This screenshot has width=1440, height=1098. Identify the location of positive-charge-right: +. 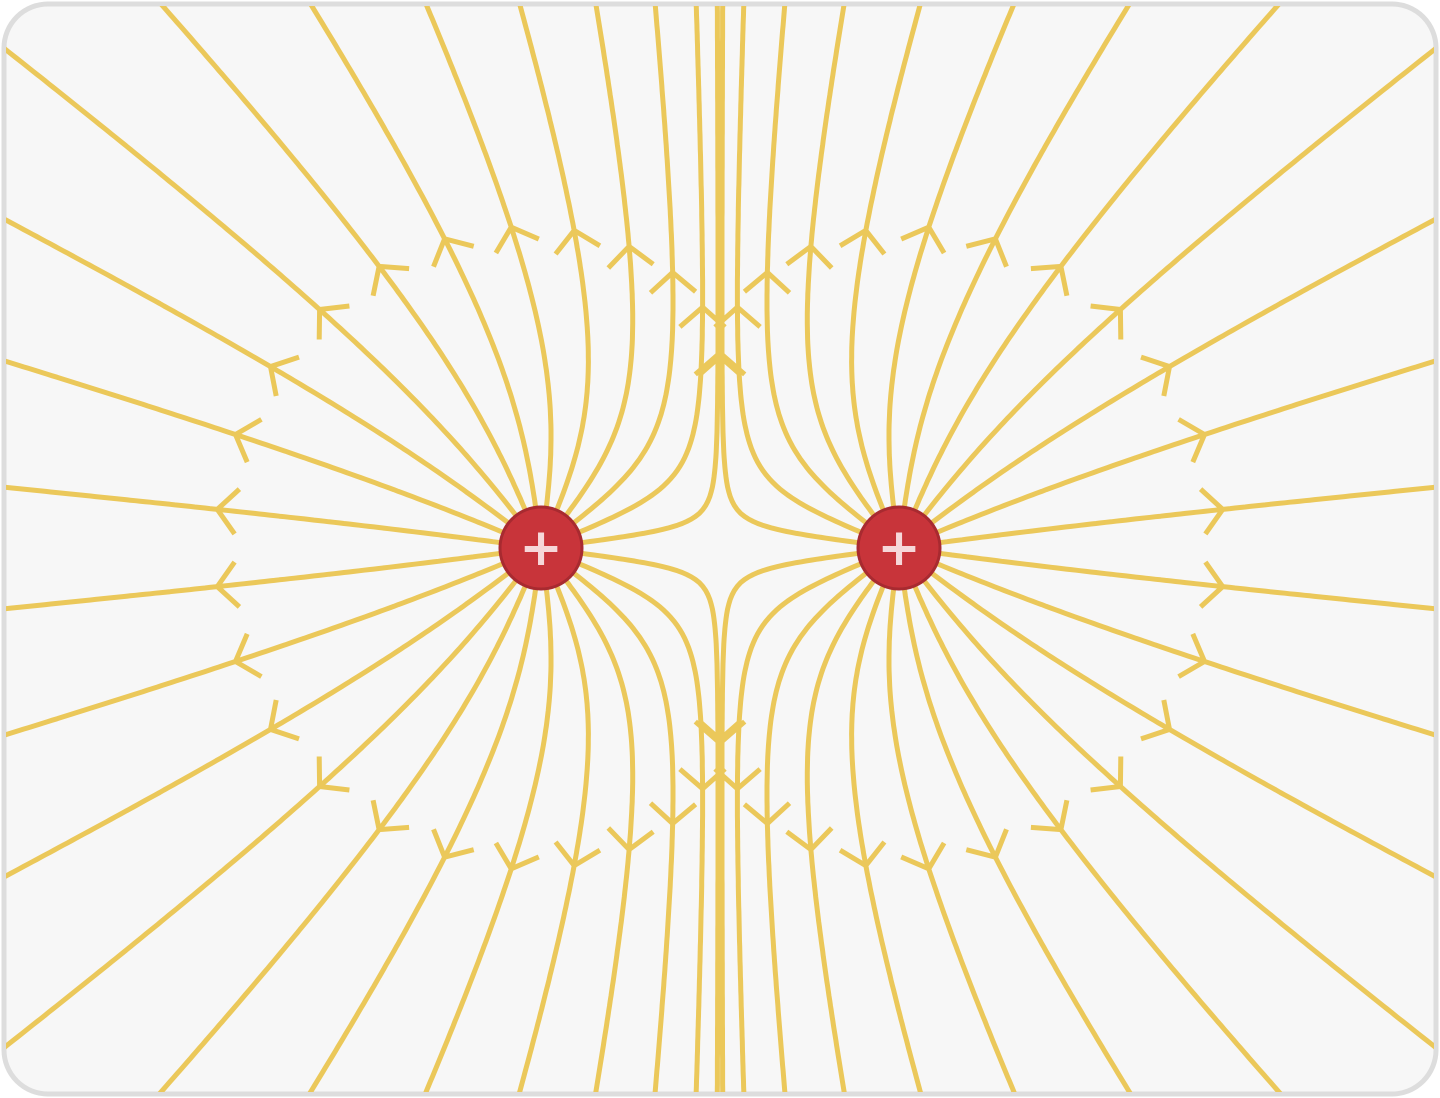
(899, 548).